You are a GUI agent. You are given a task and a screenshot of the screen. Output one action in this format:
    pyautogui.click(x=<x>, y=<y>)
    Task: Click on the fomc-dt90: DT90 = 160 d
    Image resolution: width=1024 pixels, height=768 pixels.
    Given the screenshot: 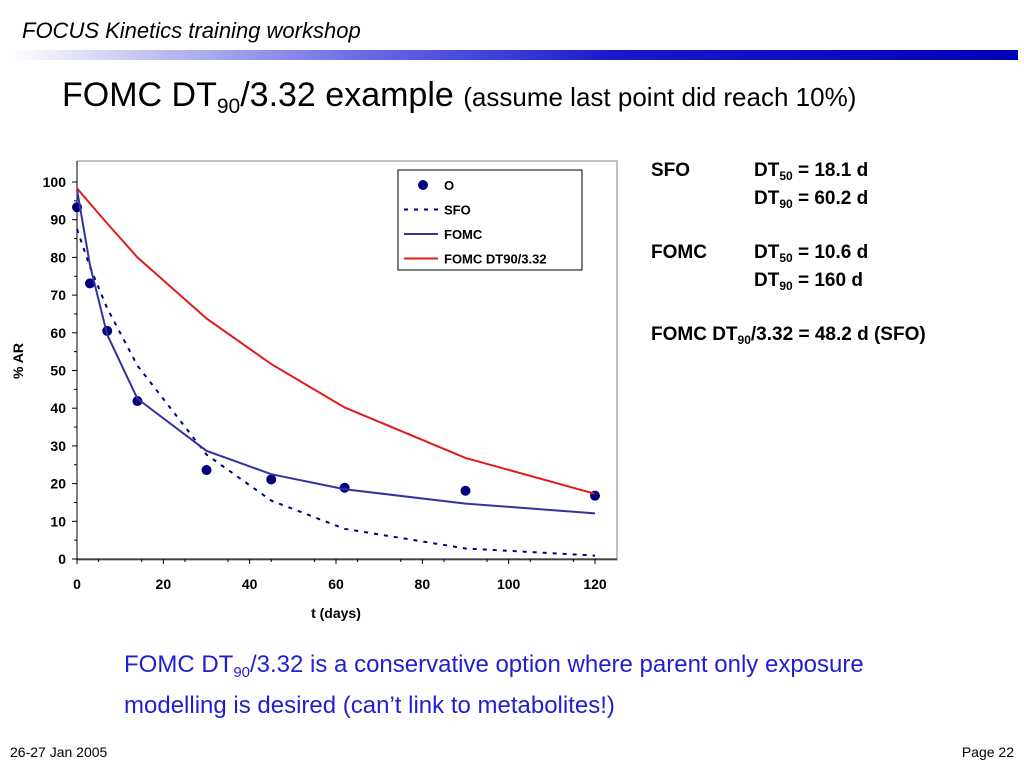 What is the action you would take?
    pyautogui.click(x=808, y=281)
    